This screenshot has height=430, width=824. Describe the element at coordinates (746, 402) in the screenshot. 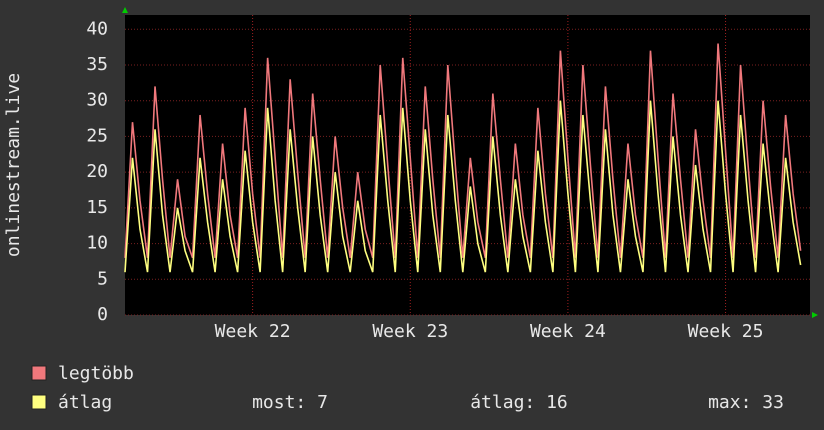

I see `stat: max: 33` at that location.